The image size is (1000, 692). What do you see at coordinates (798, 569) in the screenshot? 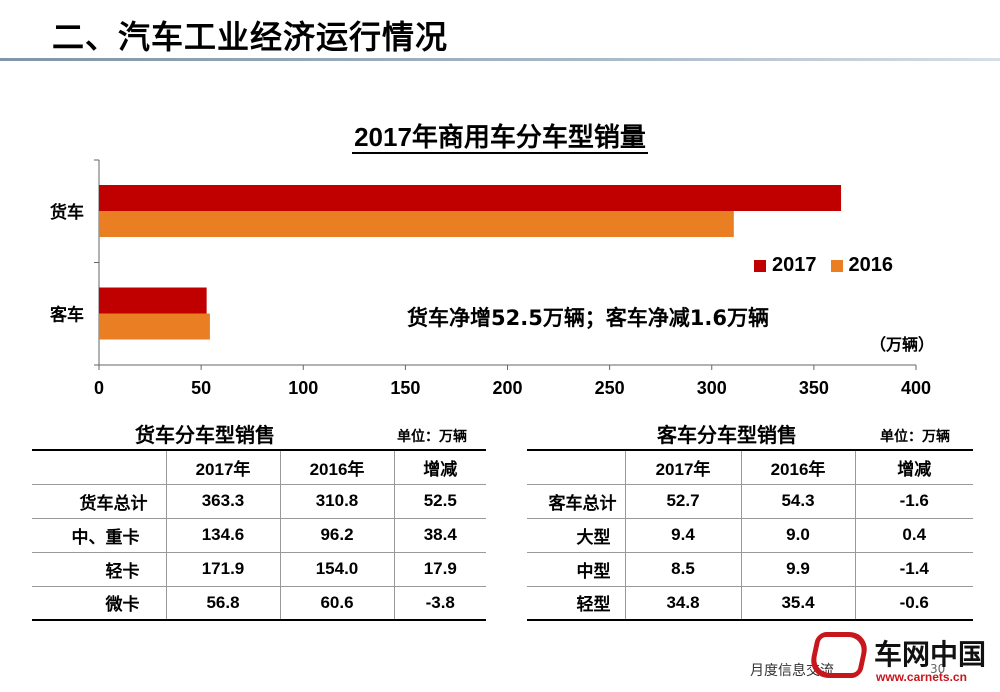
I see `bus-cell: 9.9` at bounding box center [798, 569].